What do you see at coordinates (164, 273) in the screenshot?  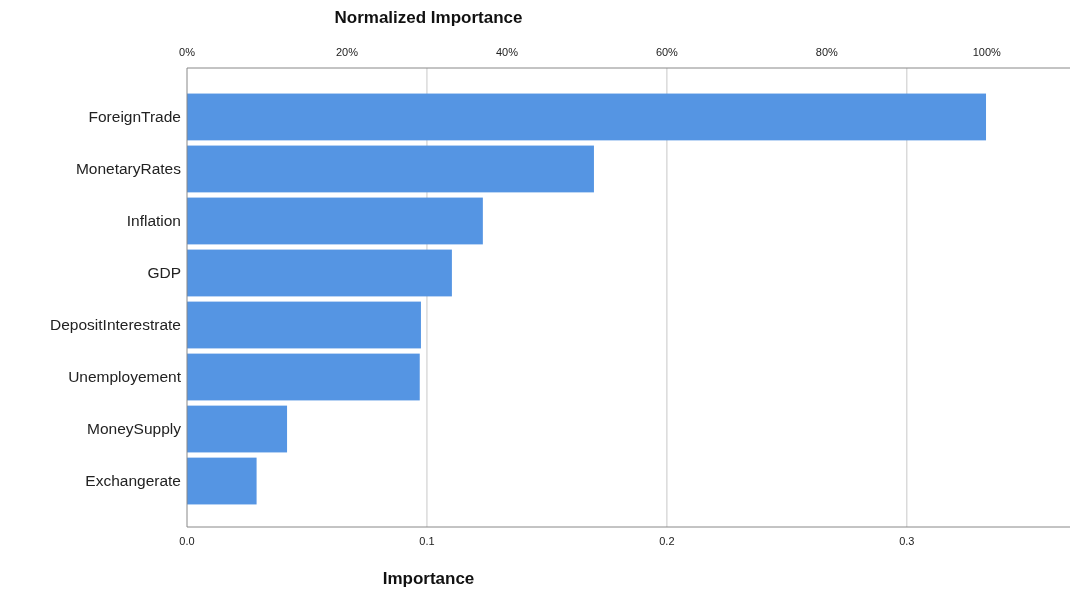 I see `y-tick-label: GDP` at bounding box center [164, 273].